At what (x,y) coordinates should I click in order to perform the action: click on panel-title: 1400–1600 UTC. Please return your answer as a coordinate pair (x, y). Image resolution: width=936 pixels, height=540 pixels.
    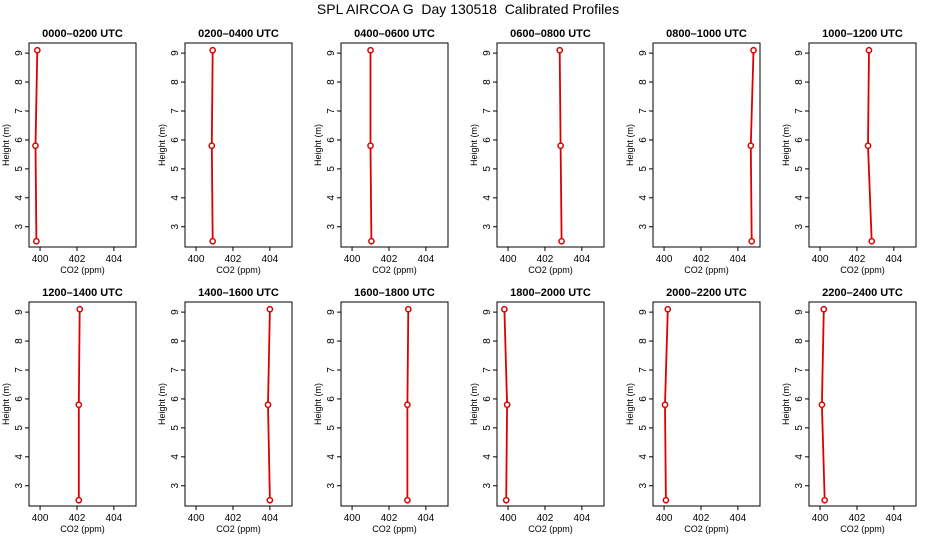
    Looking at the image, I should click on (238, 293).